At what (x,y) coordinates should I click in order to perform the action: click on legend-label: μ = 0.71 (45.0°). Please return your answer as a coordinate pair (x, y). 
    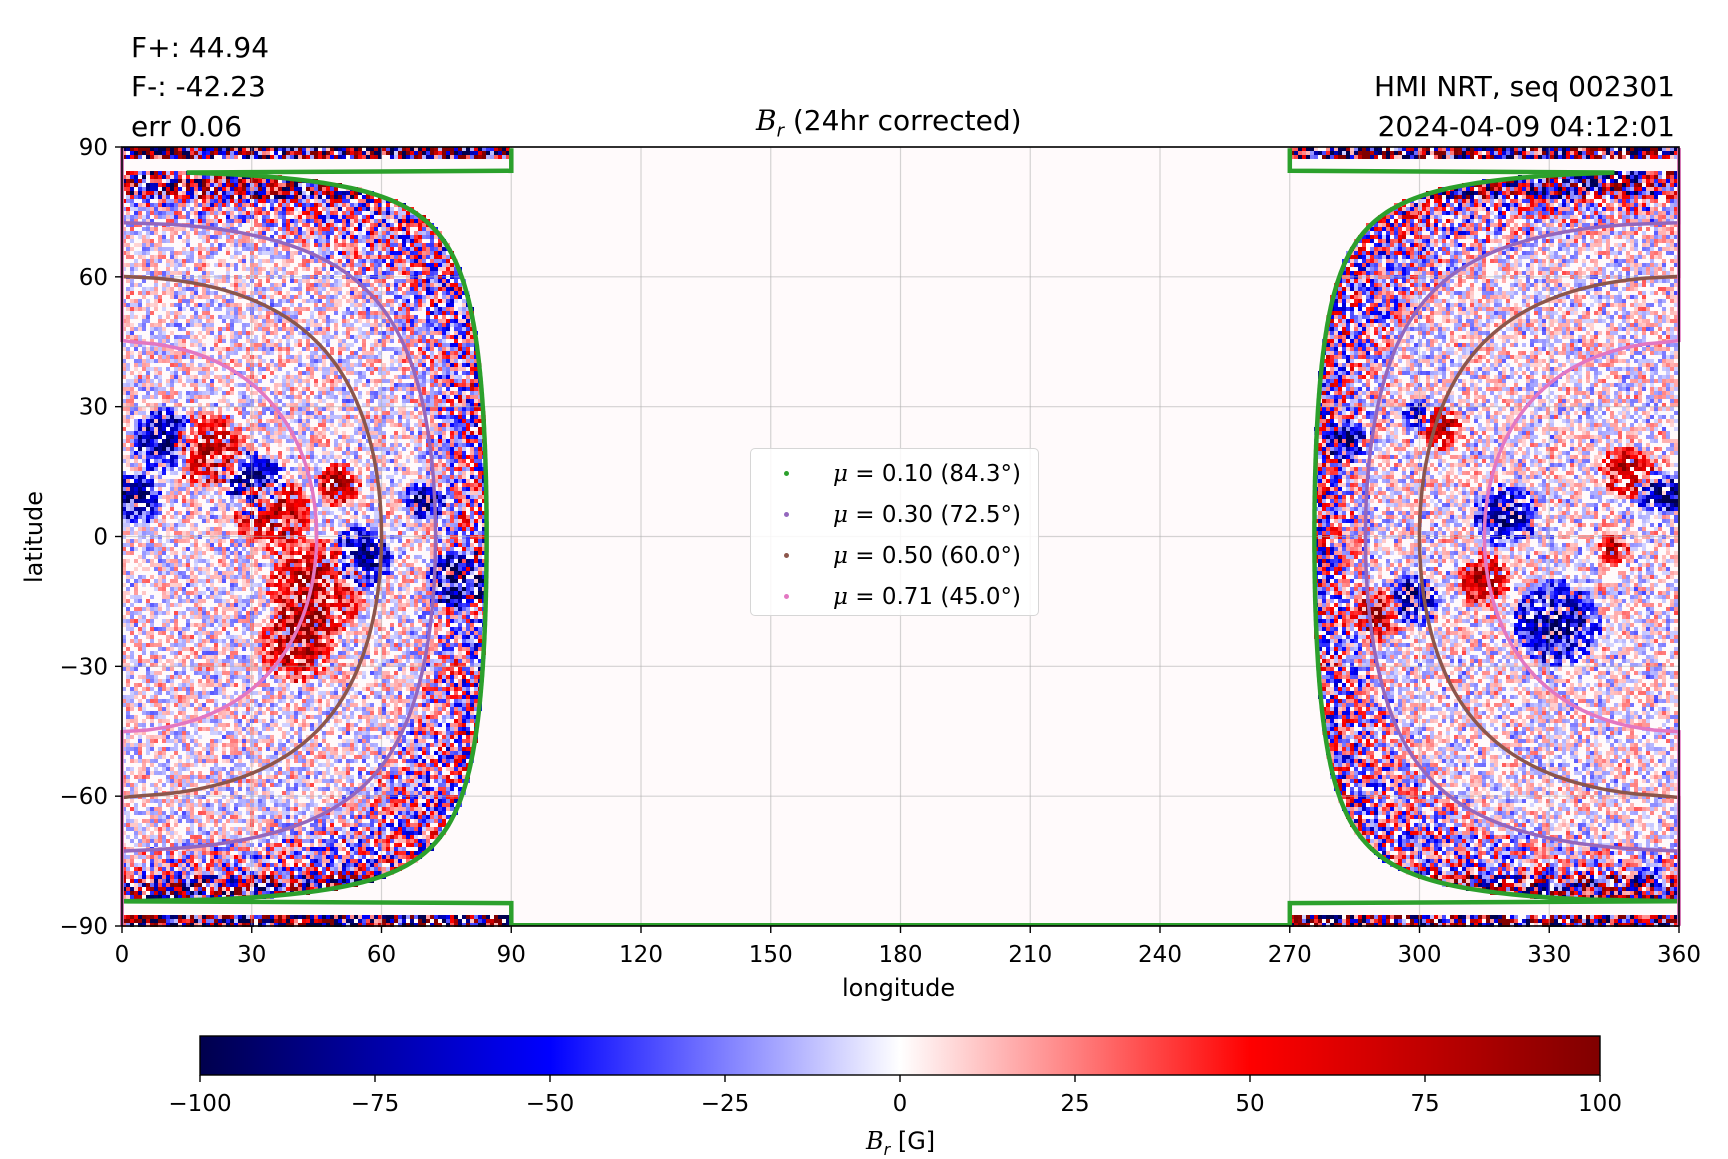
    Looking at the image, I should click on (927, 597).